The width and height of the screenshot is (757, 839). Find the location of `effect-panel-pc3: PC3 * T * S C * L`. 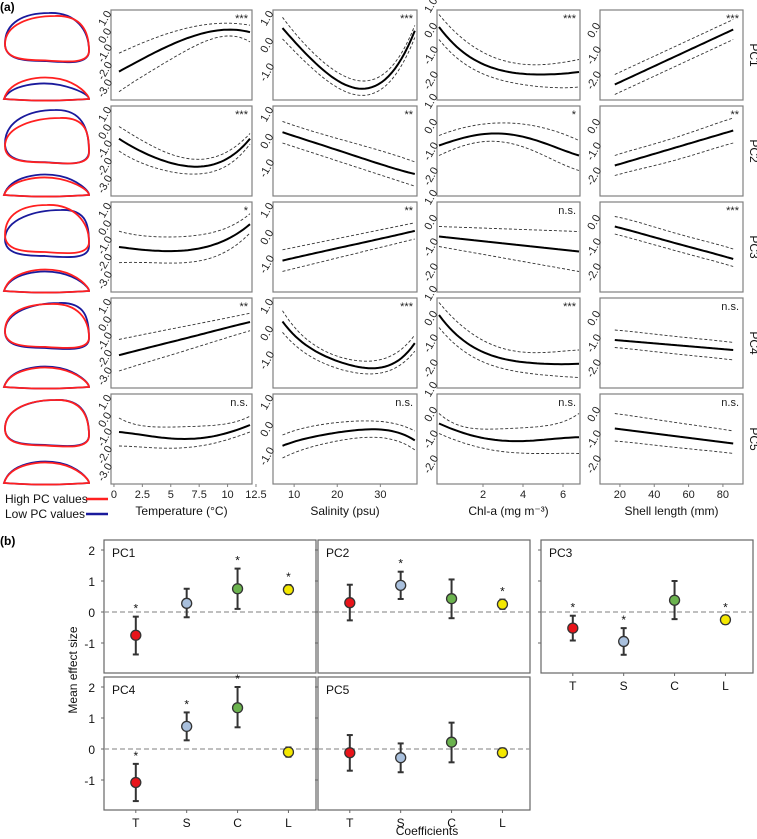

effect-panel-pc3: PC3 * T * S C * L is located at coordinates (646, 616).